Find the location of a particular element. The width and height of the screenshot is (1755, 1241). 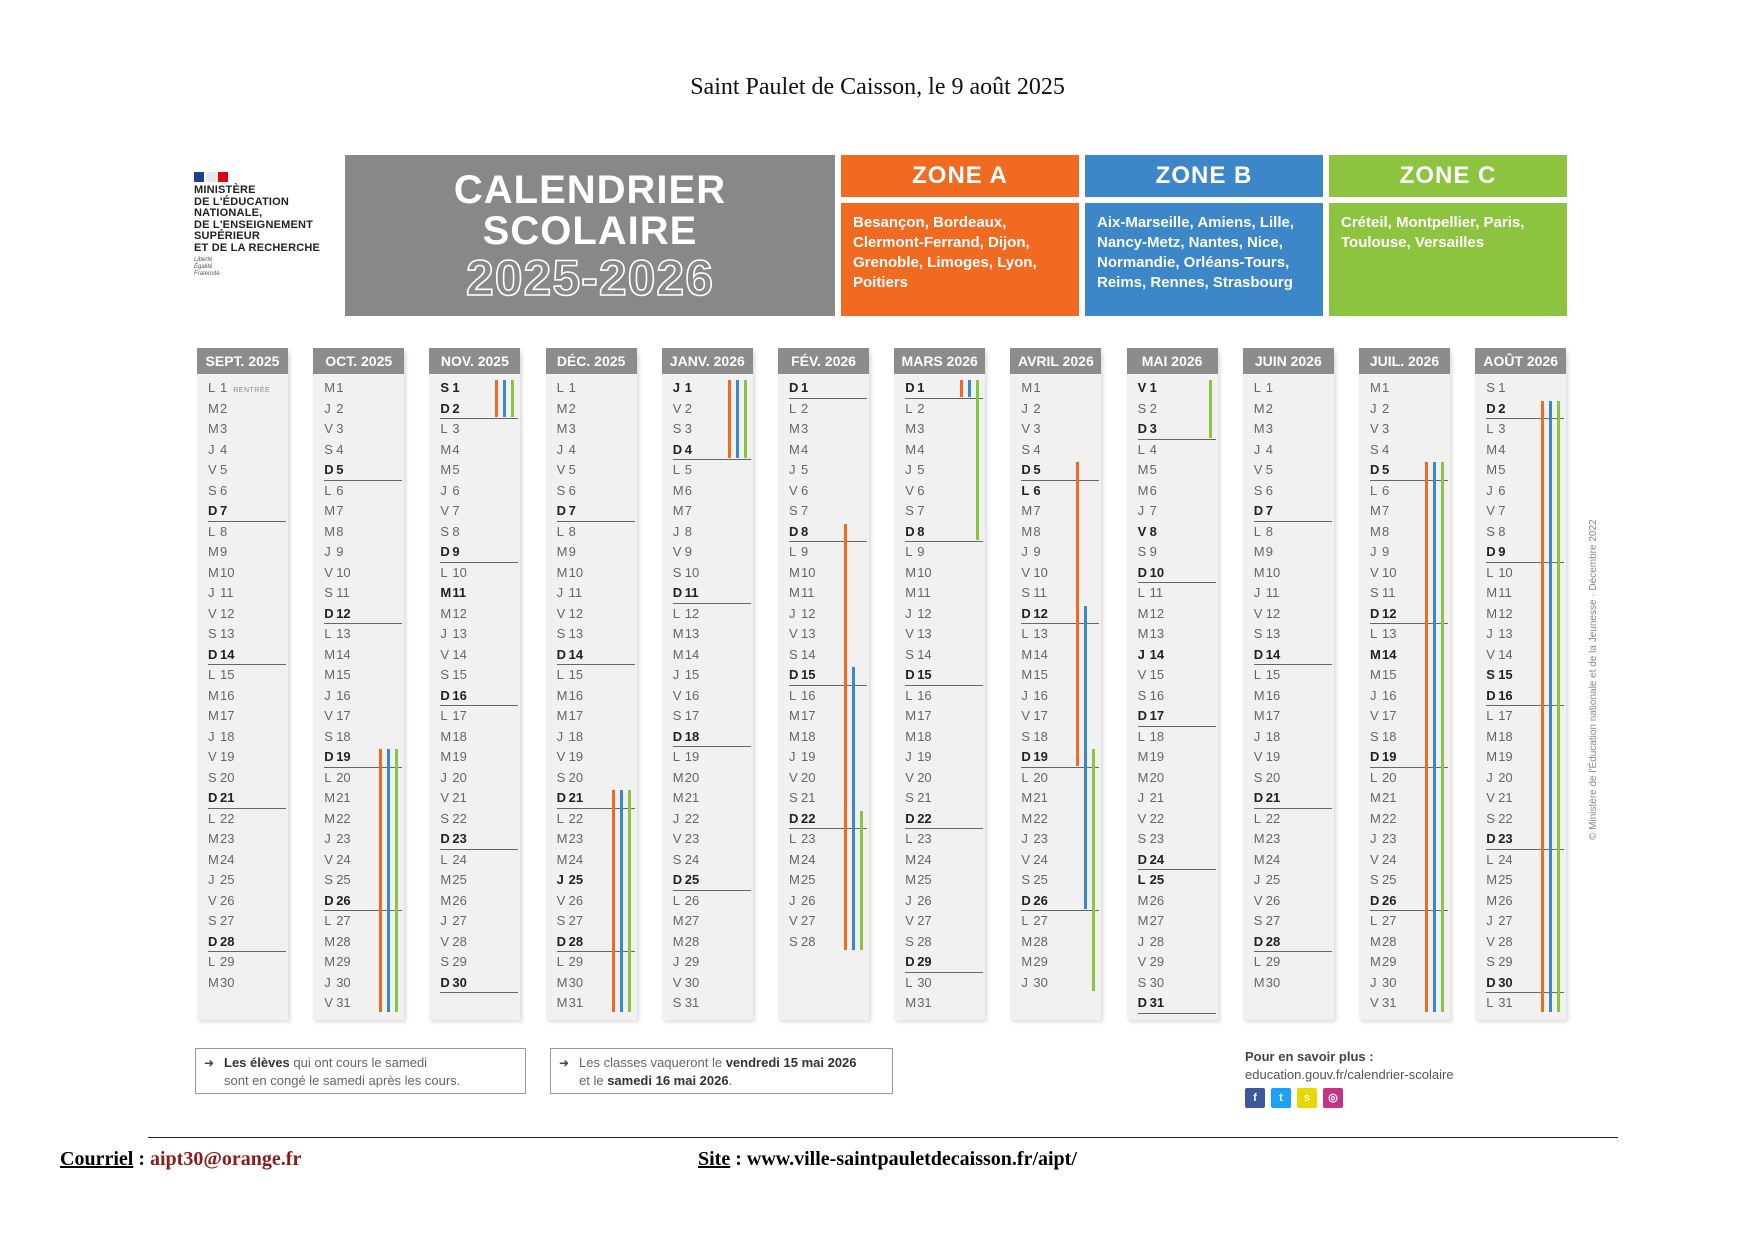

day-number: 15 is located at coordinates (227, 674).